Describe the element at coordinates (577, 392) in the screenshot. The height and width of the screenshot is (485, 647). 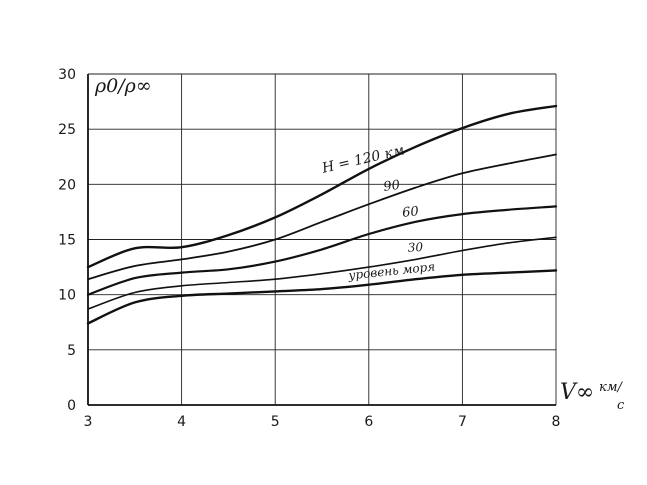
I see `x-axis-label: V∞` at that location.